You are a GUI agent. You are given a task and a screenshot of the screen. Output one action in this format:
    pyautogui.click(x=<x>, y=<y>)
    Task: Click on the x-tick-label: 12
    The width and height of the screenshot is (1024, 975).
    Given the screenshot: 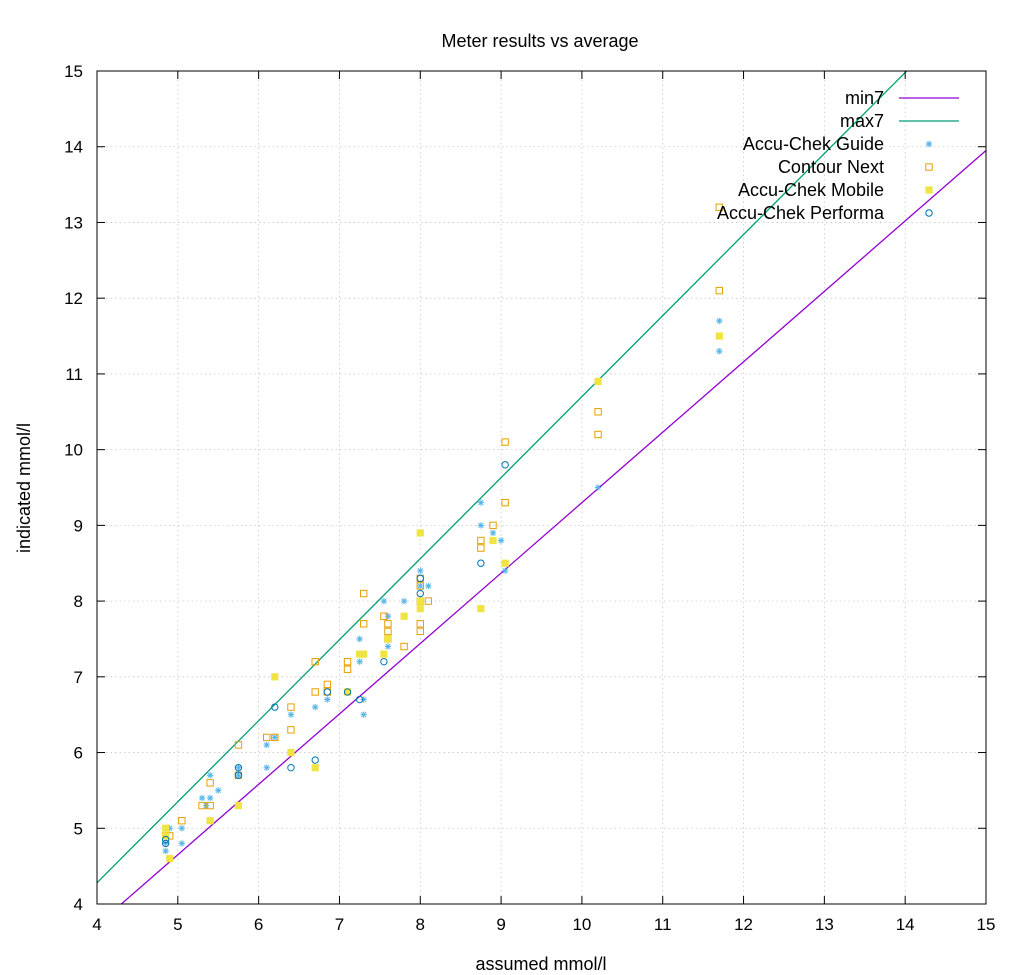 What is the action you would take?
    pyautogui.click(x=743, y=924)
    